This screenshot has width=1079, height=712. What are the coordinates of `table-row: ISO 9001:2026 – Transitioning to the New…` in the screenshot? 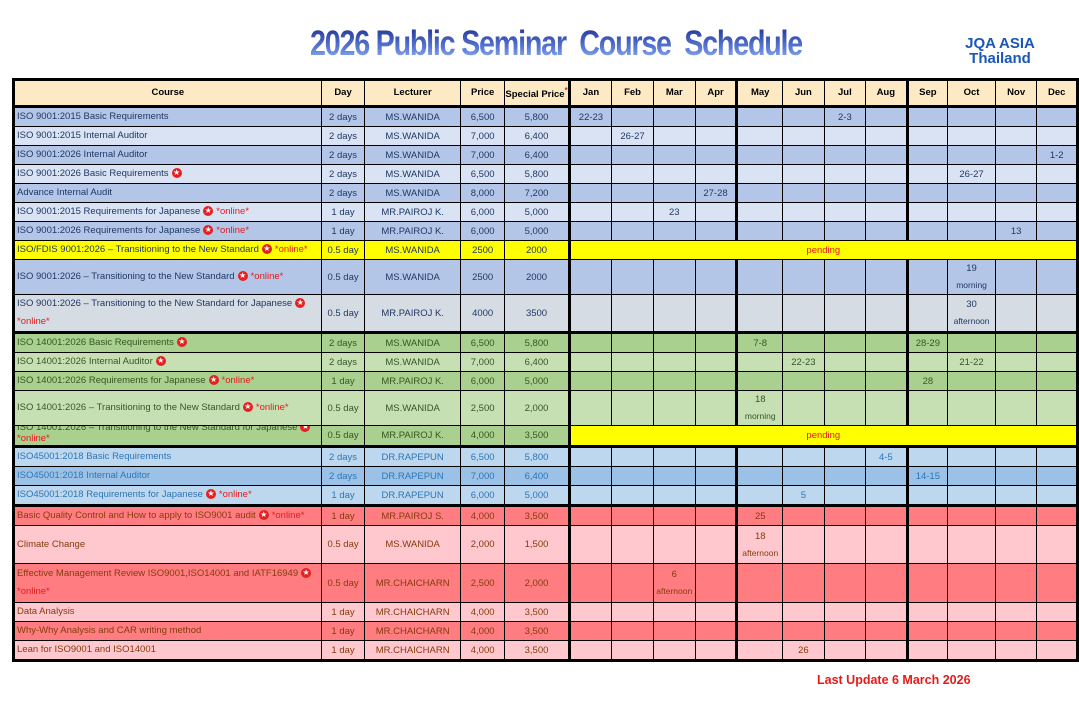 It's located at (545, 277).